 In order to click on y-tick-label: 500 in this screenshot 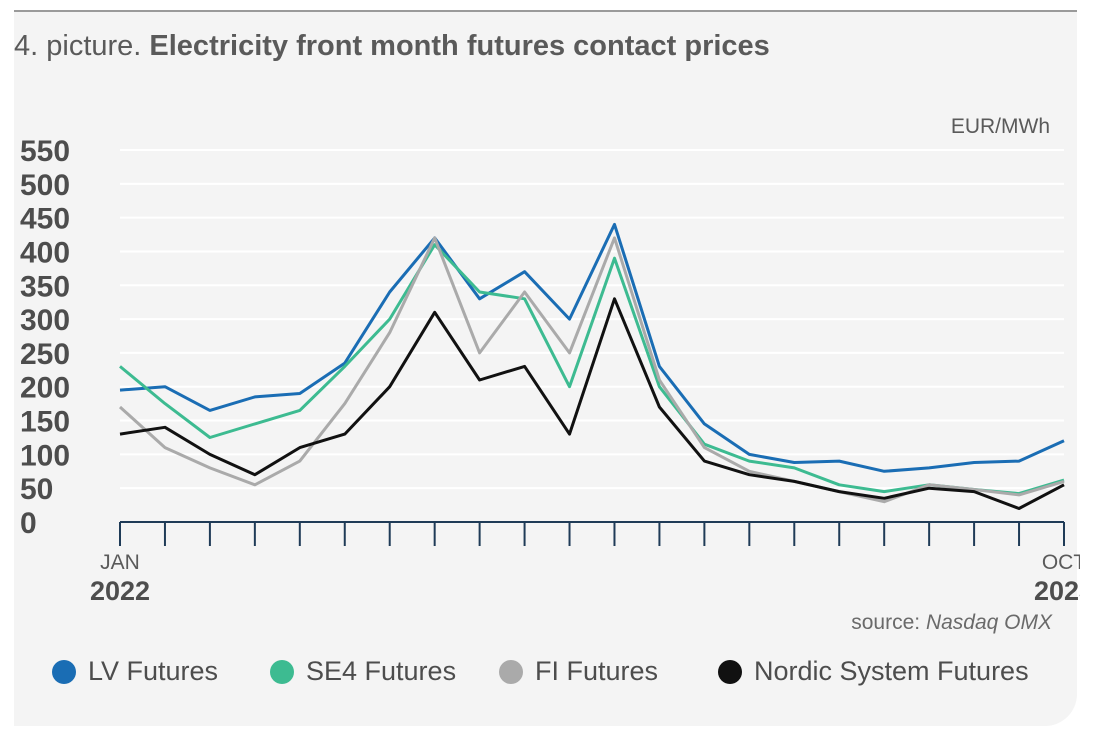, I will do `click(45, 185)`.